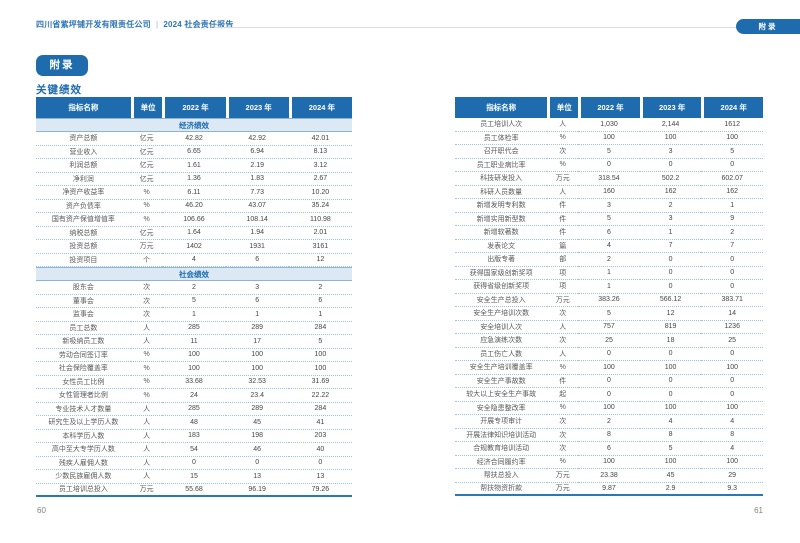 This screenshot has width=800, height=543. Describe the element at coordinates (194, 436) in the screenshot. I see `value-cell-2022: 183` at that location.